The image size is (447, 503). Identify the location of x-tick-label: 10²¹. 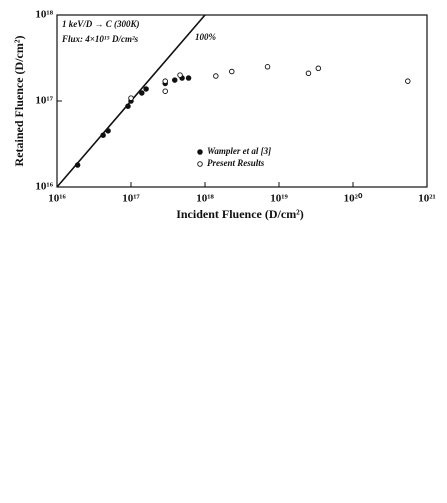
(427, 199).